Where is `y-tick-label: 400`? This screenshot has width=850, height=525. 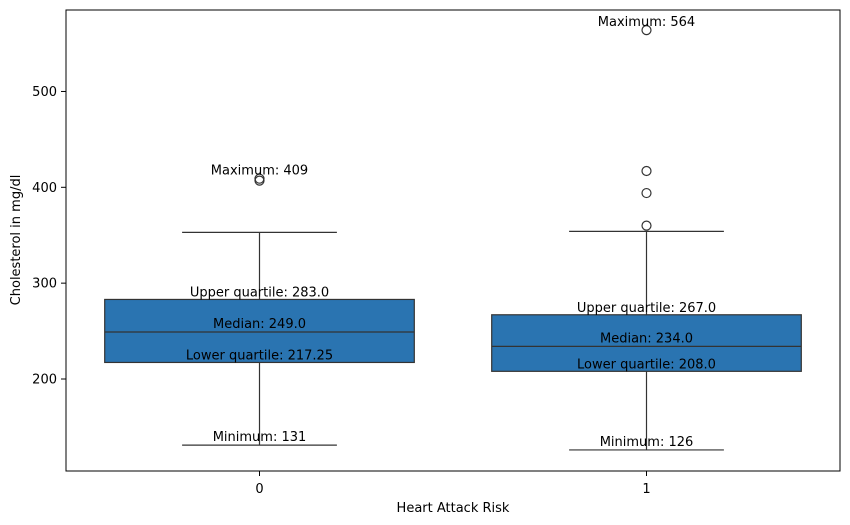
y-tick-label: 400 is located at coordinates (44, 188).